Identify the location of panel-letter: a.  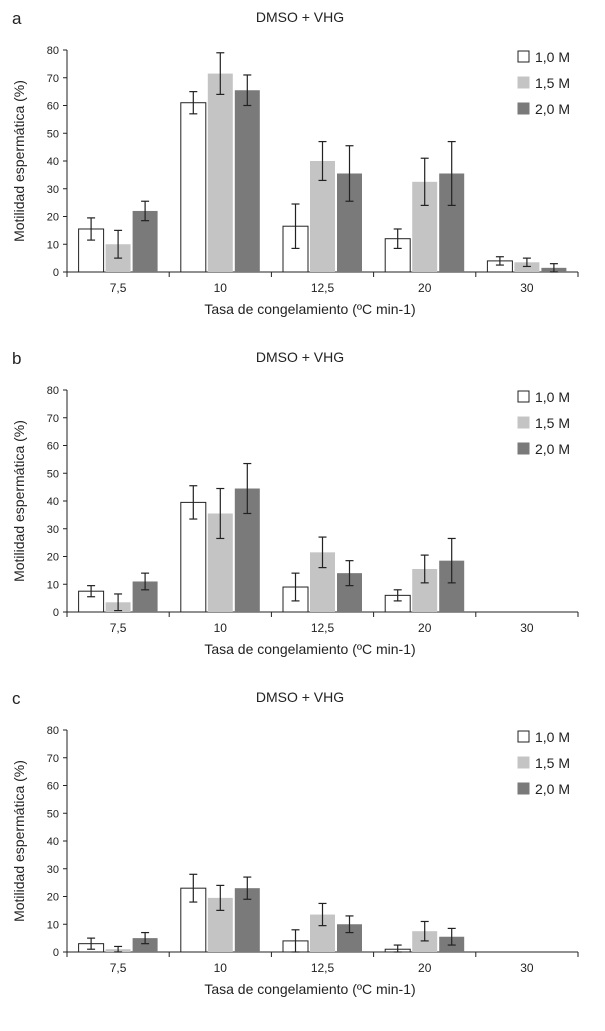
(17, 18).